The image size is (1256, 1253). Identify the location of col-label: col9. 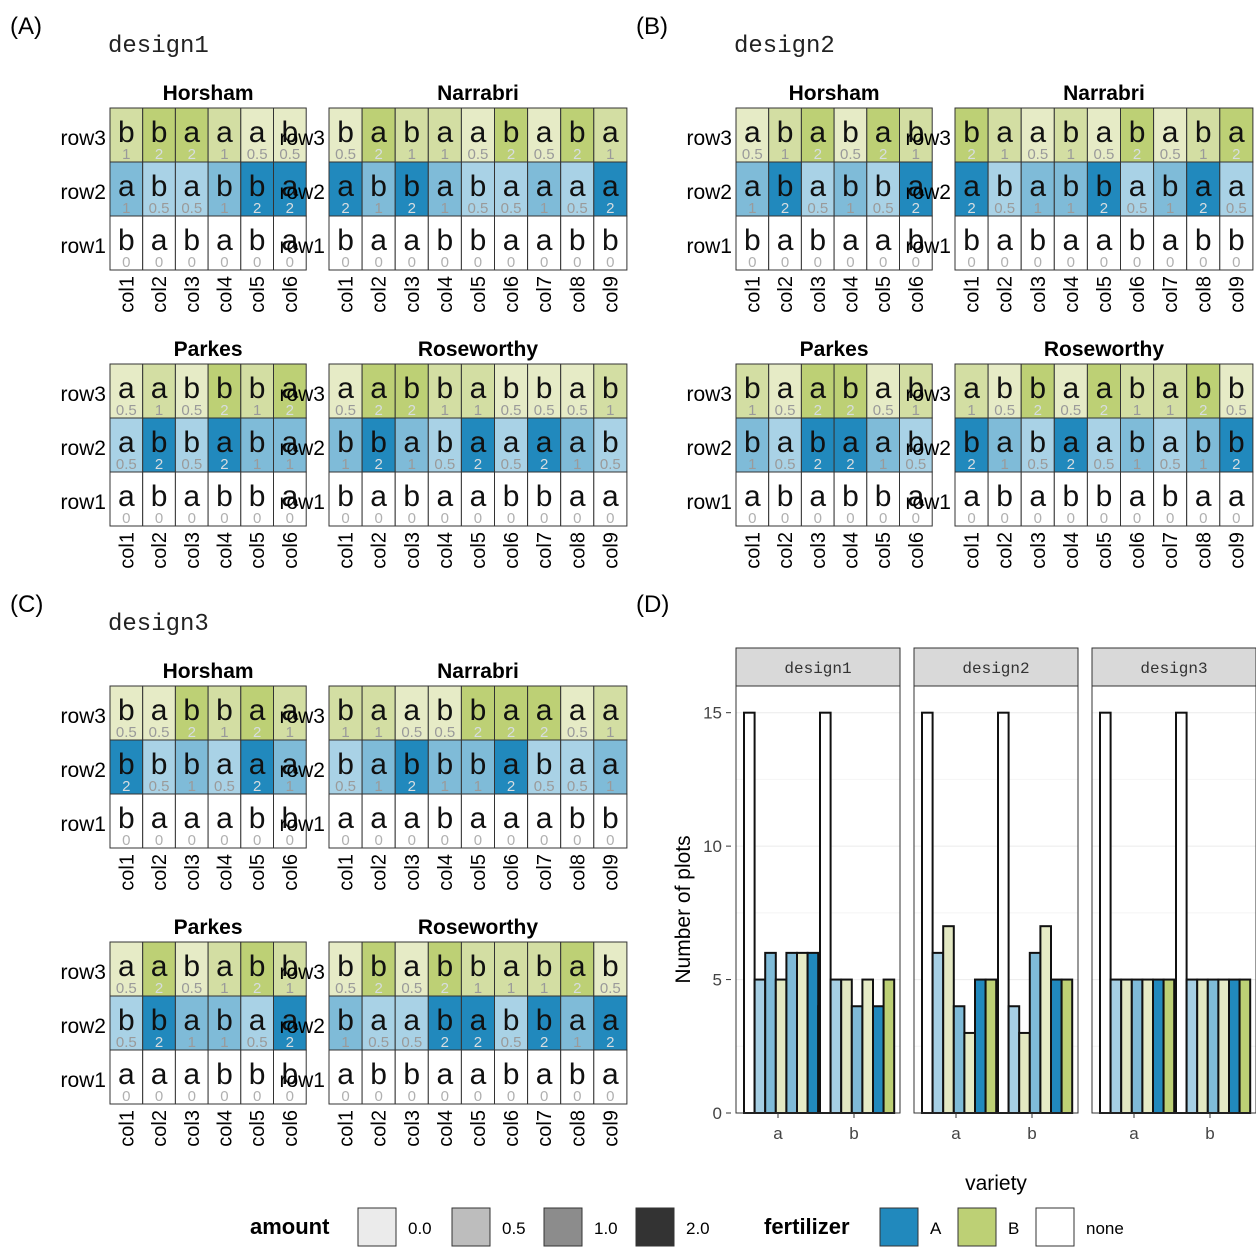
(611, 1128).